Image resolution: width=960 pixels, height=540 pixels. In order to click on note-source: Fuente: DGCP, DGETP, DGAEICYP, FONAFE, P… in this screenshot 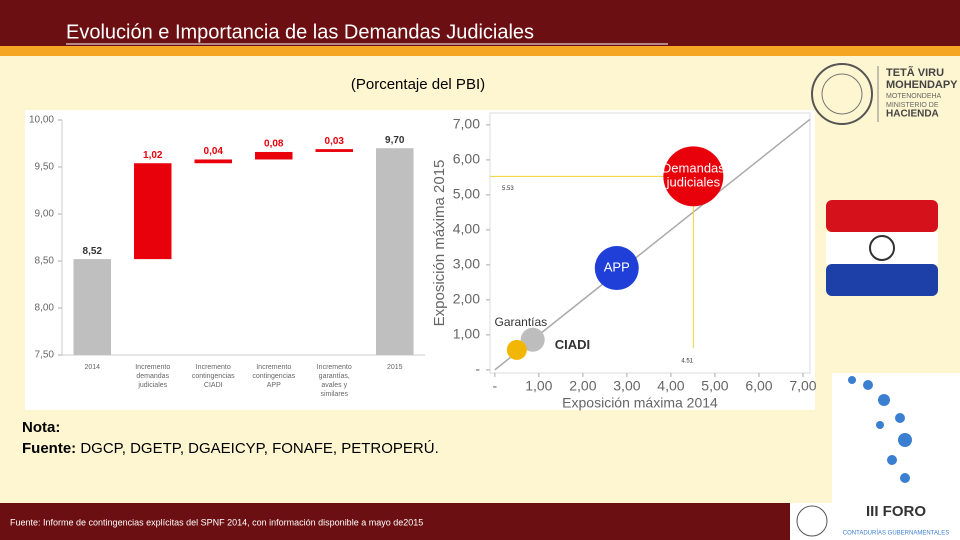, I will do `click(230, 448)`.